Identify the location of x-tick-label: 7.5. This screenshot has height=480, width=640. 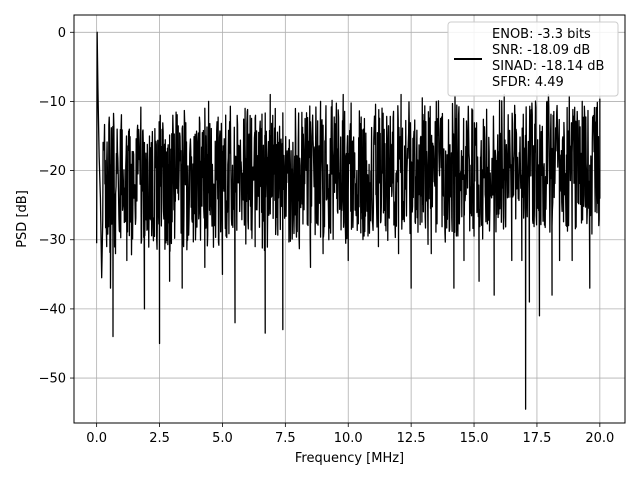
(285, 438).